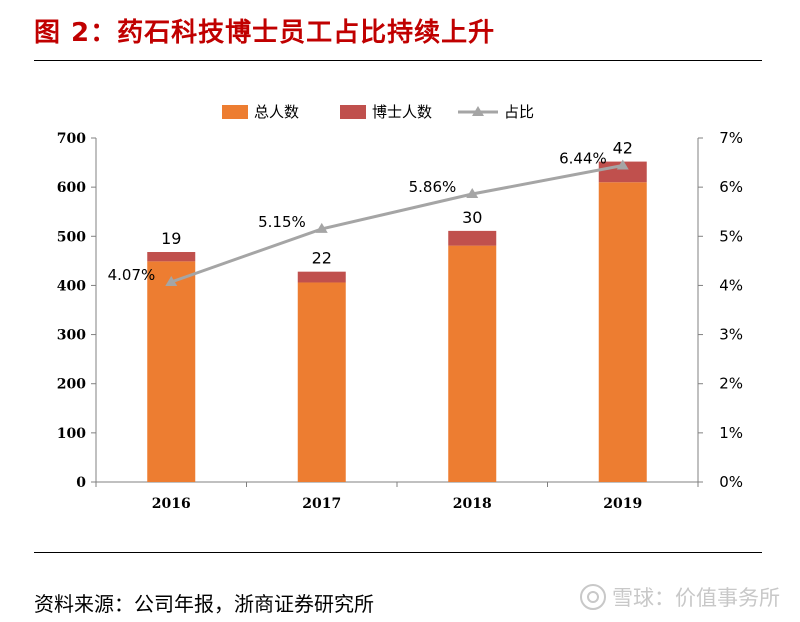  I want to click on snowball-logo-icon, so click(593, 597).